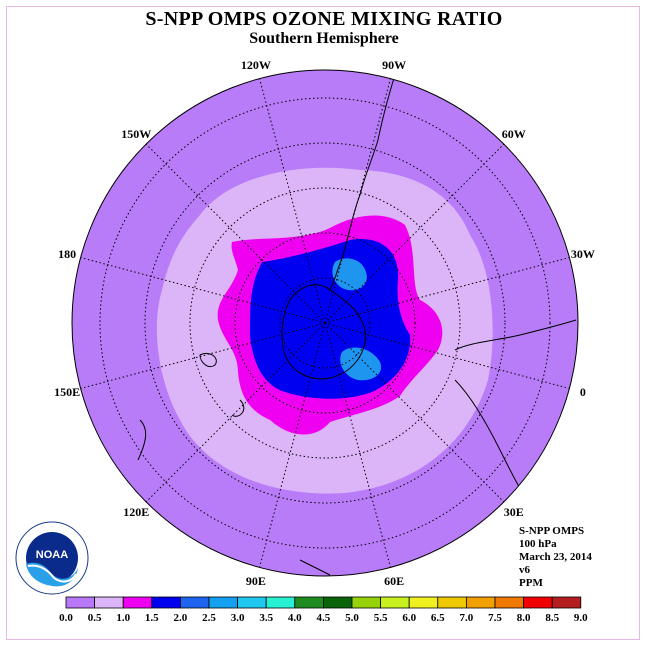  I want to click on colorbar-tick-label: 5.0, so click(352, 618).